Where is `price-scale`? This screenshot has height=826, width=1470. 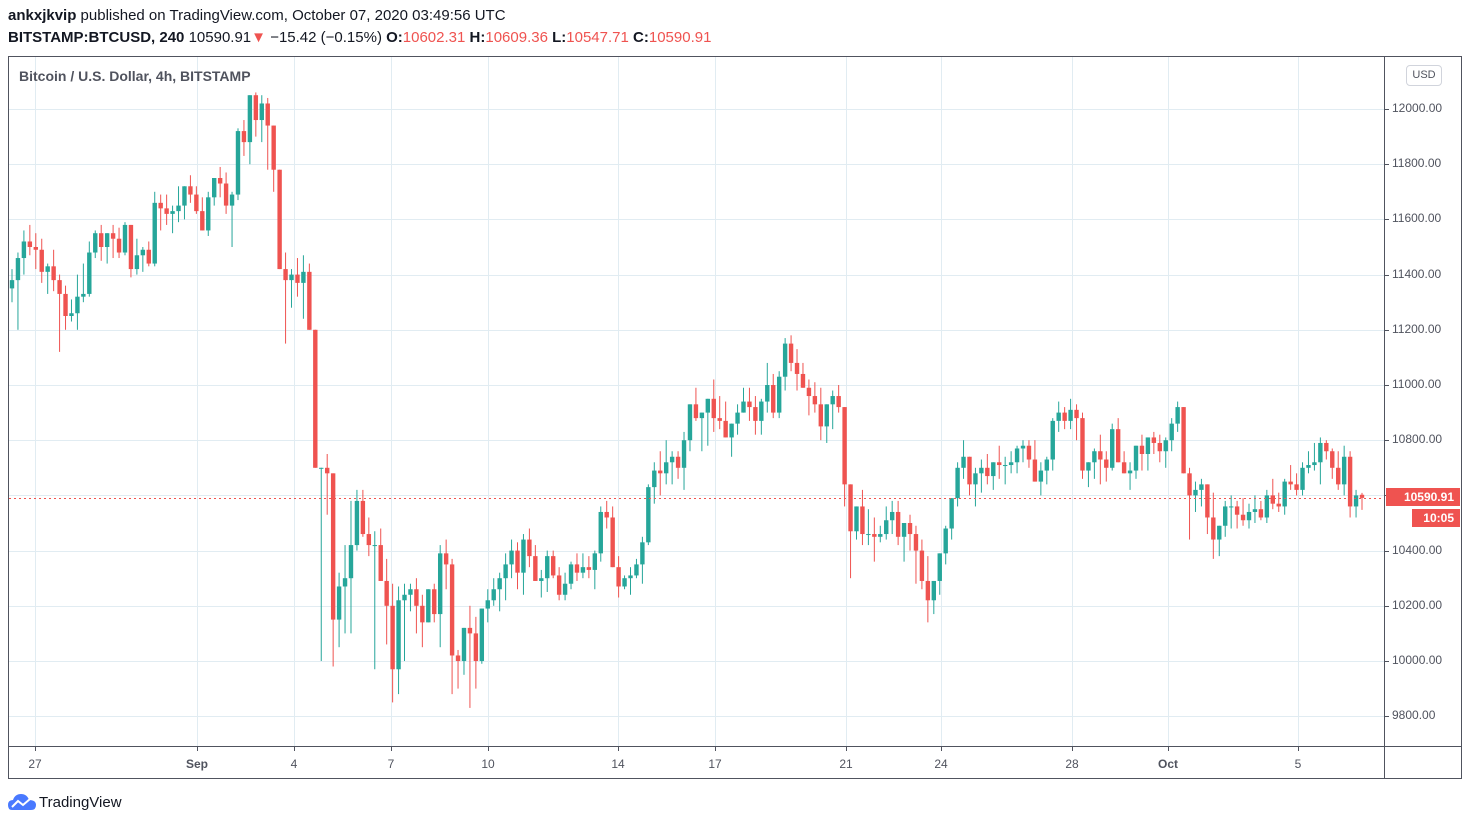 price-scale is located at coordinates (1423, 401).